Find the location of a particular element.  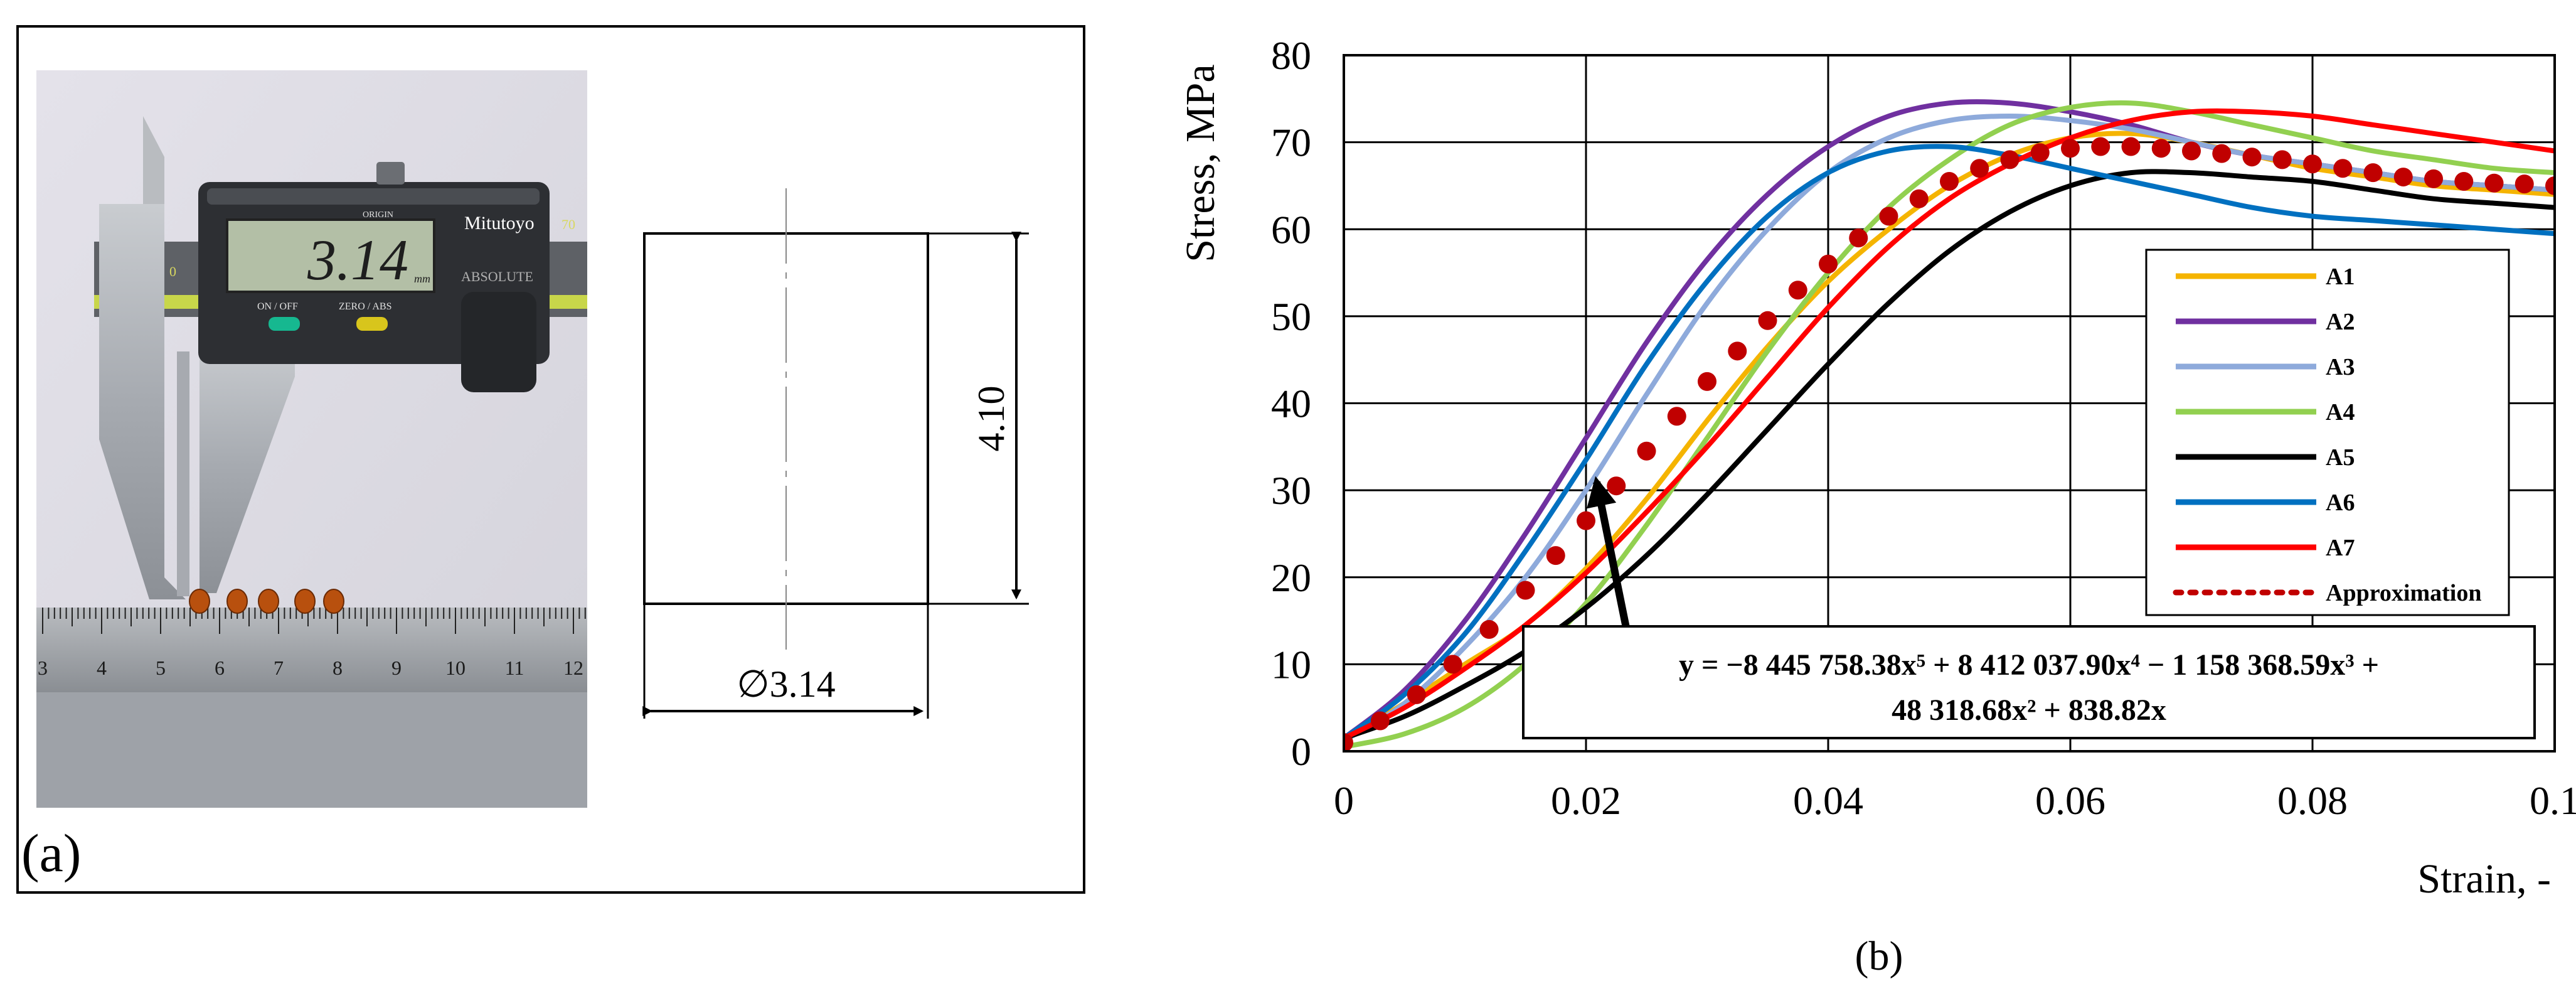

x-tick-labels: 0 0.02 0.04 0.06 0.08 0.1 is located at coordinates (1955, 801).